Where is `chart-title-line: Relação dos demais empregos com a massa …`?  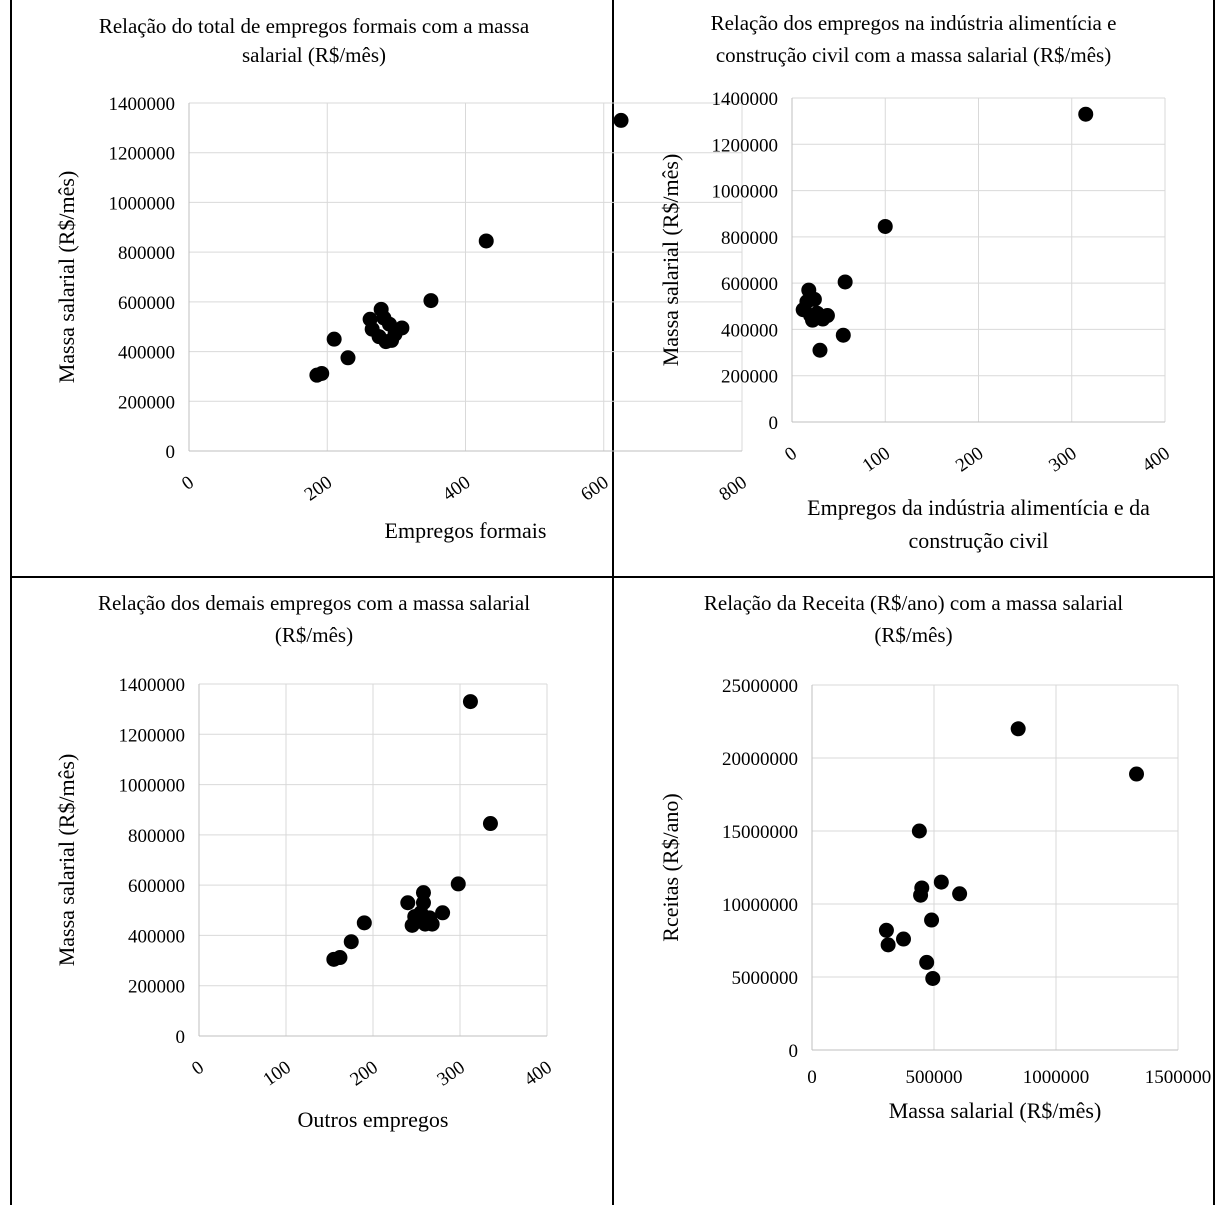 chart-title-line: Relação dos demais empregos com a massa … is located at coordinates (314, 603).